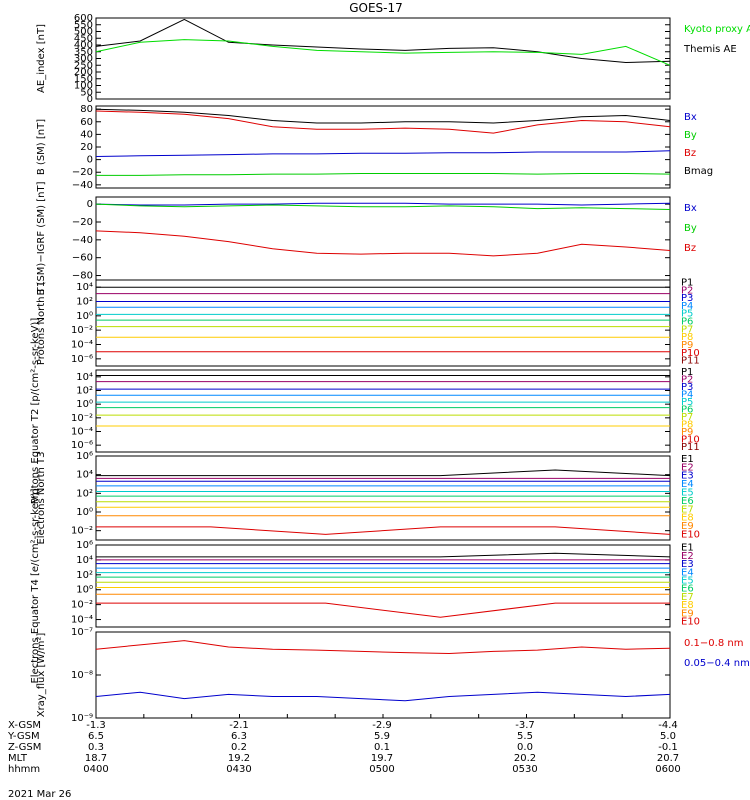  I want to click on legend-entry: E1, so click(687, 459).